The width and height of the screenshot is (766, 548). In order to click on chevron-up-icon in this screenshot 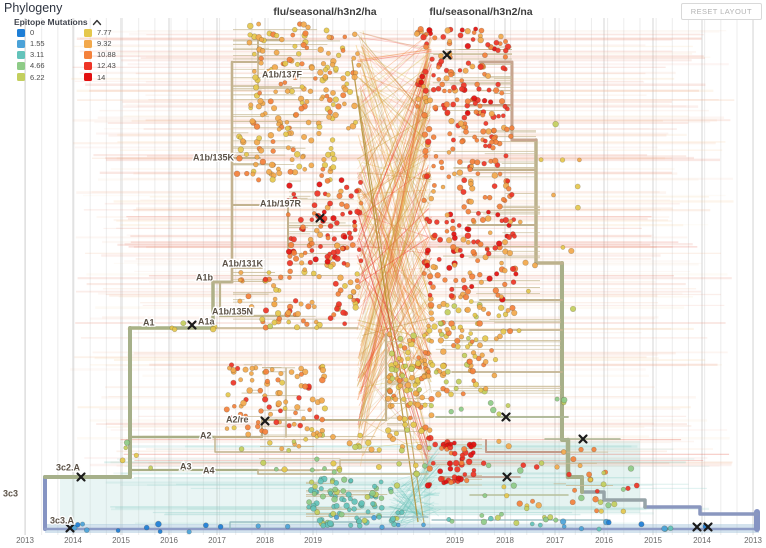, I will do `click(97, 22)`.